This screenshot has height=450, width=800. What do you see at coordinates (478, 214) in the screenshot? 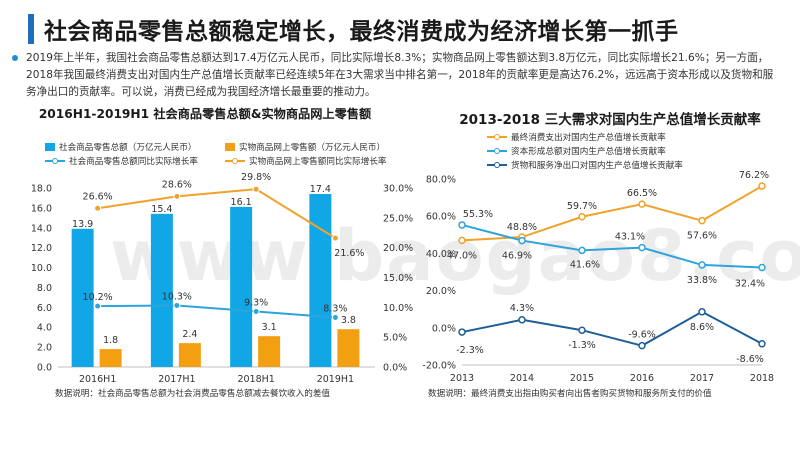
I see `line-data-label: 55.3%` at bounding box center [478, 214].